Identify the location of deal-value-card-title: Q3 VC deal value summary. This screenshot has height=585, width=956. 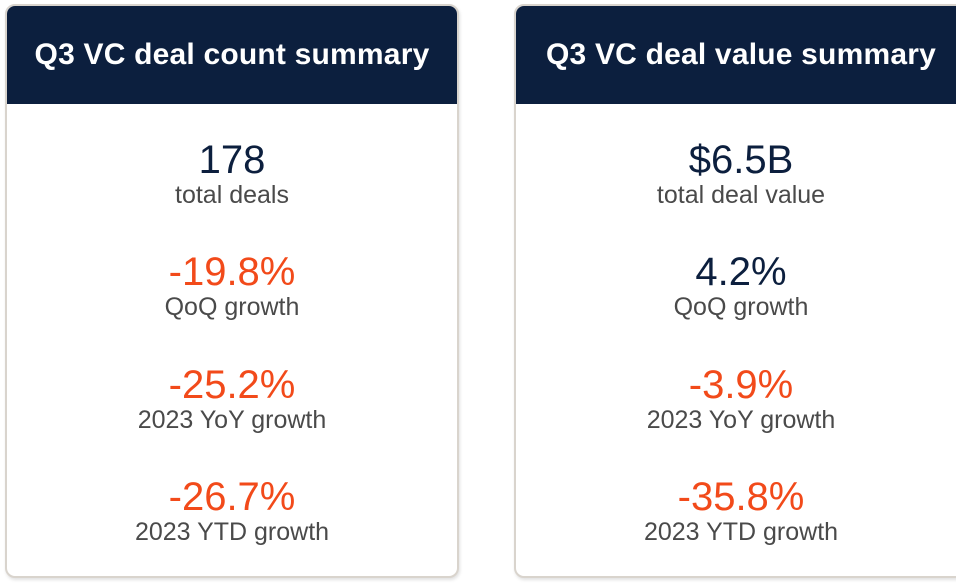
(736, 55).